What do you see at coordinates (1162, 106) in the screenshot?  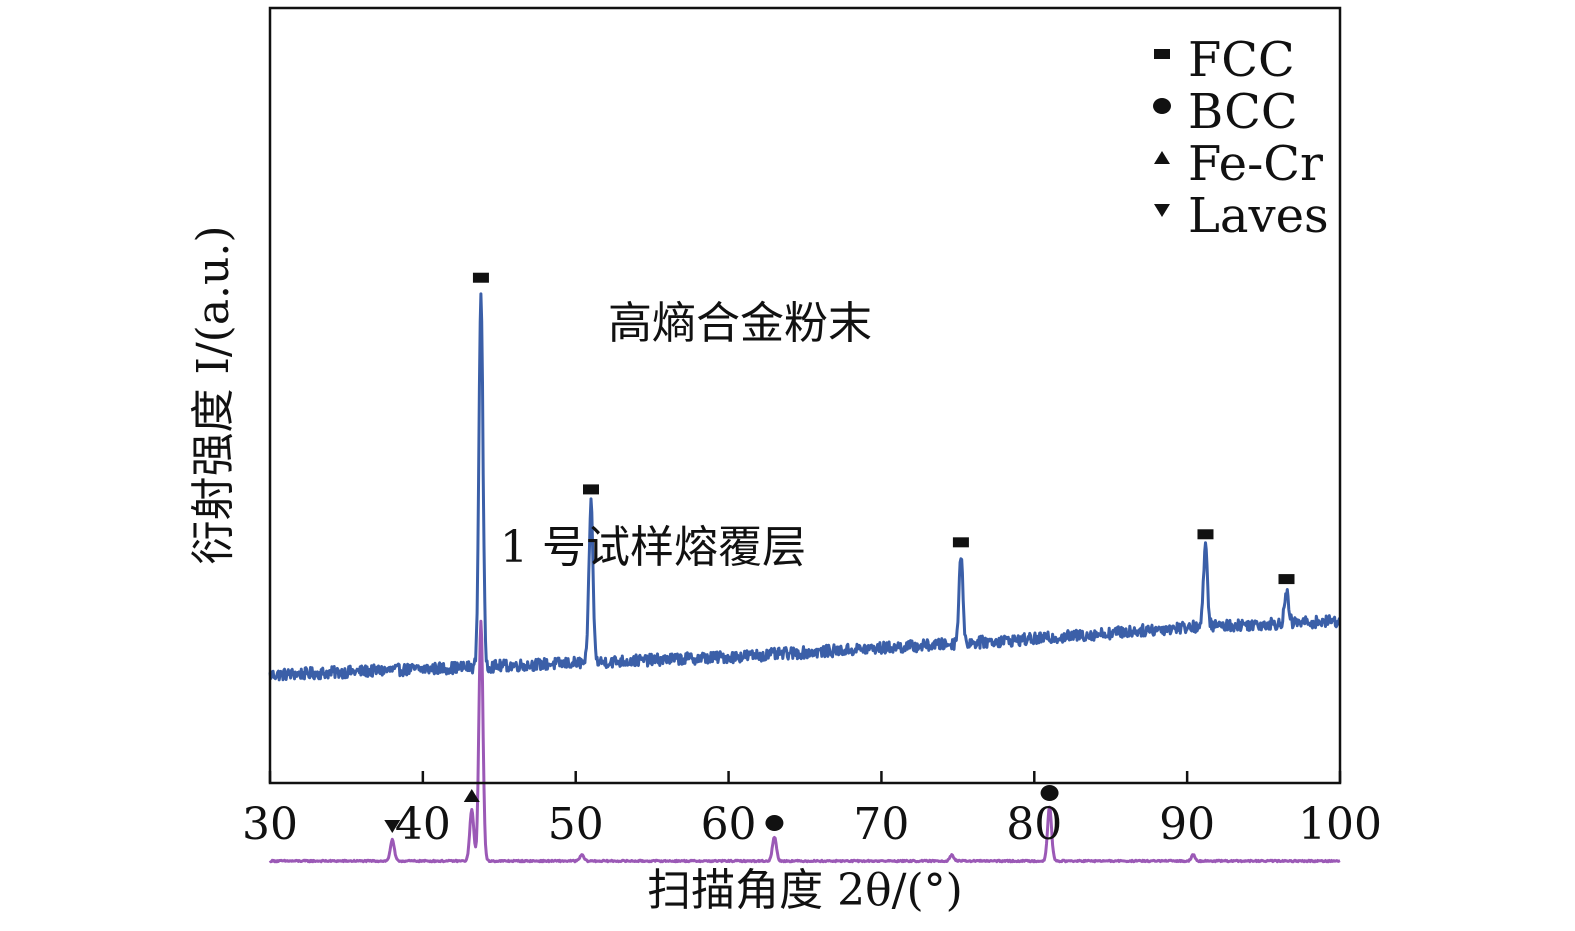 I see `legend-marker-circle` at bounding box center [1162, 106].